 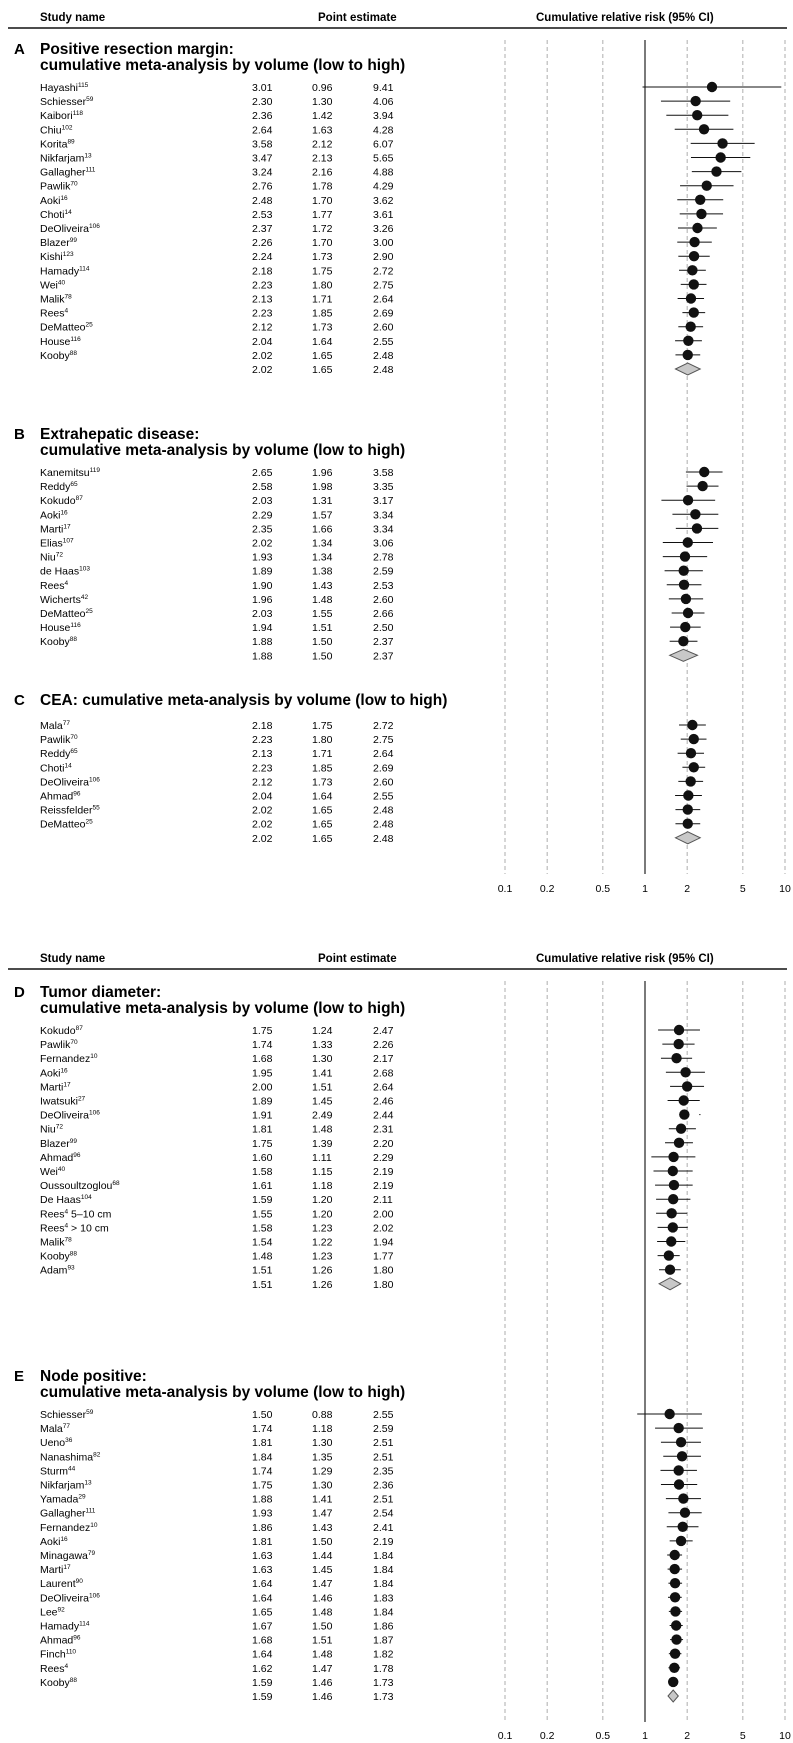 What do you see at coordinates (383, 1514) in the screenshot?
I see `value-upper: 2.54` at bounding box center [383, 1514].